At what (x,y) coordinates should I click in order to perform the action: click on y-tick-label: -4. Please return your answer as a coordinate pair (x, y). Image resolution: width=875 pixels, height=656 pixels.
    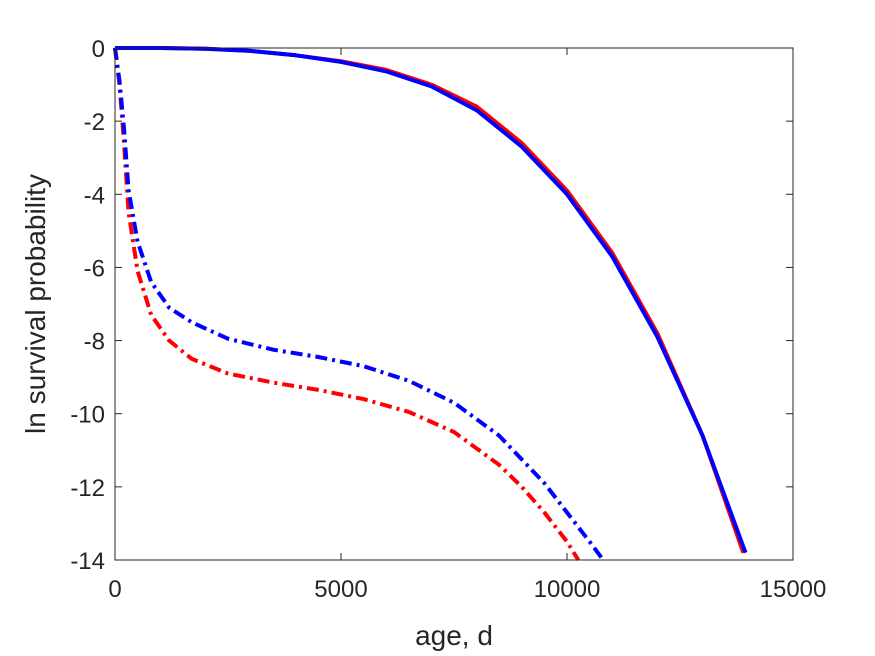
    Looking at the image, I should click on (94, 195).